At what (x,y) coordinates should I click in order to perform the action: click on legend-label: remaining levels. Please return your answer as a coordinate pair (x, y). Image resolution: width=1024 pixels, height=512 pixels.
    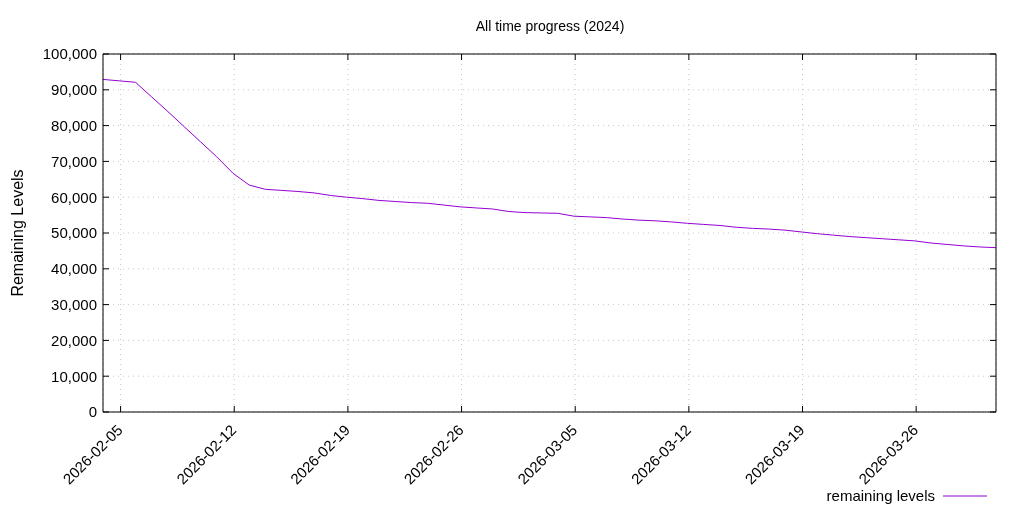
    Looking at the image, I should click on (880, 495).